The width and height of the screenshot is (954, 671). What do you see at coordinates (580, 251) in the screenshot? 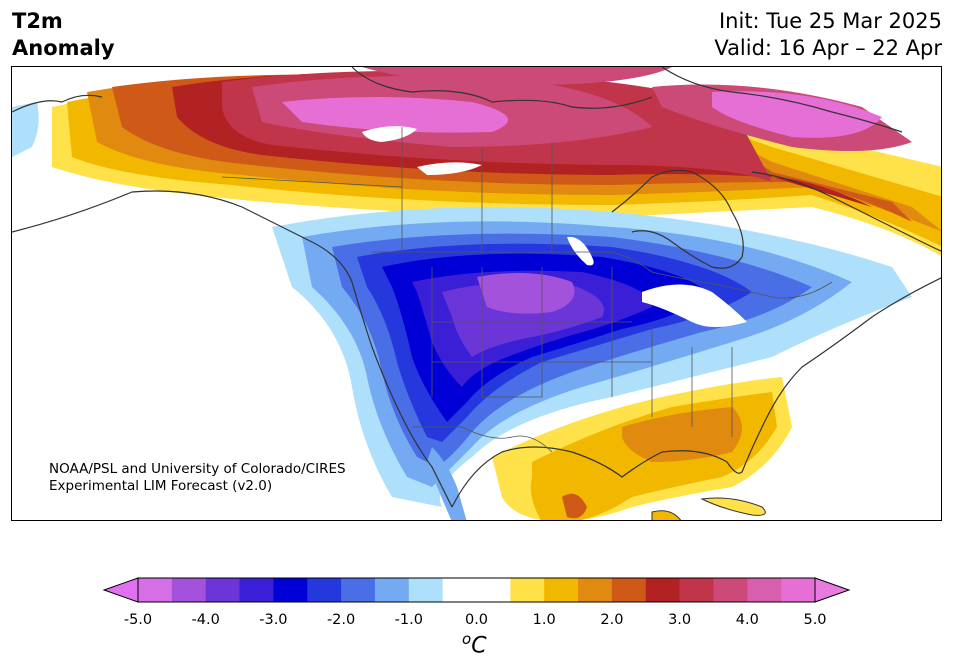
I see `lake-winnipeg` at bounding box center [580, 251].